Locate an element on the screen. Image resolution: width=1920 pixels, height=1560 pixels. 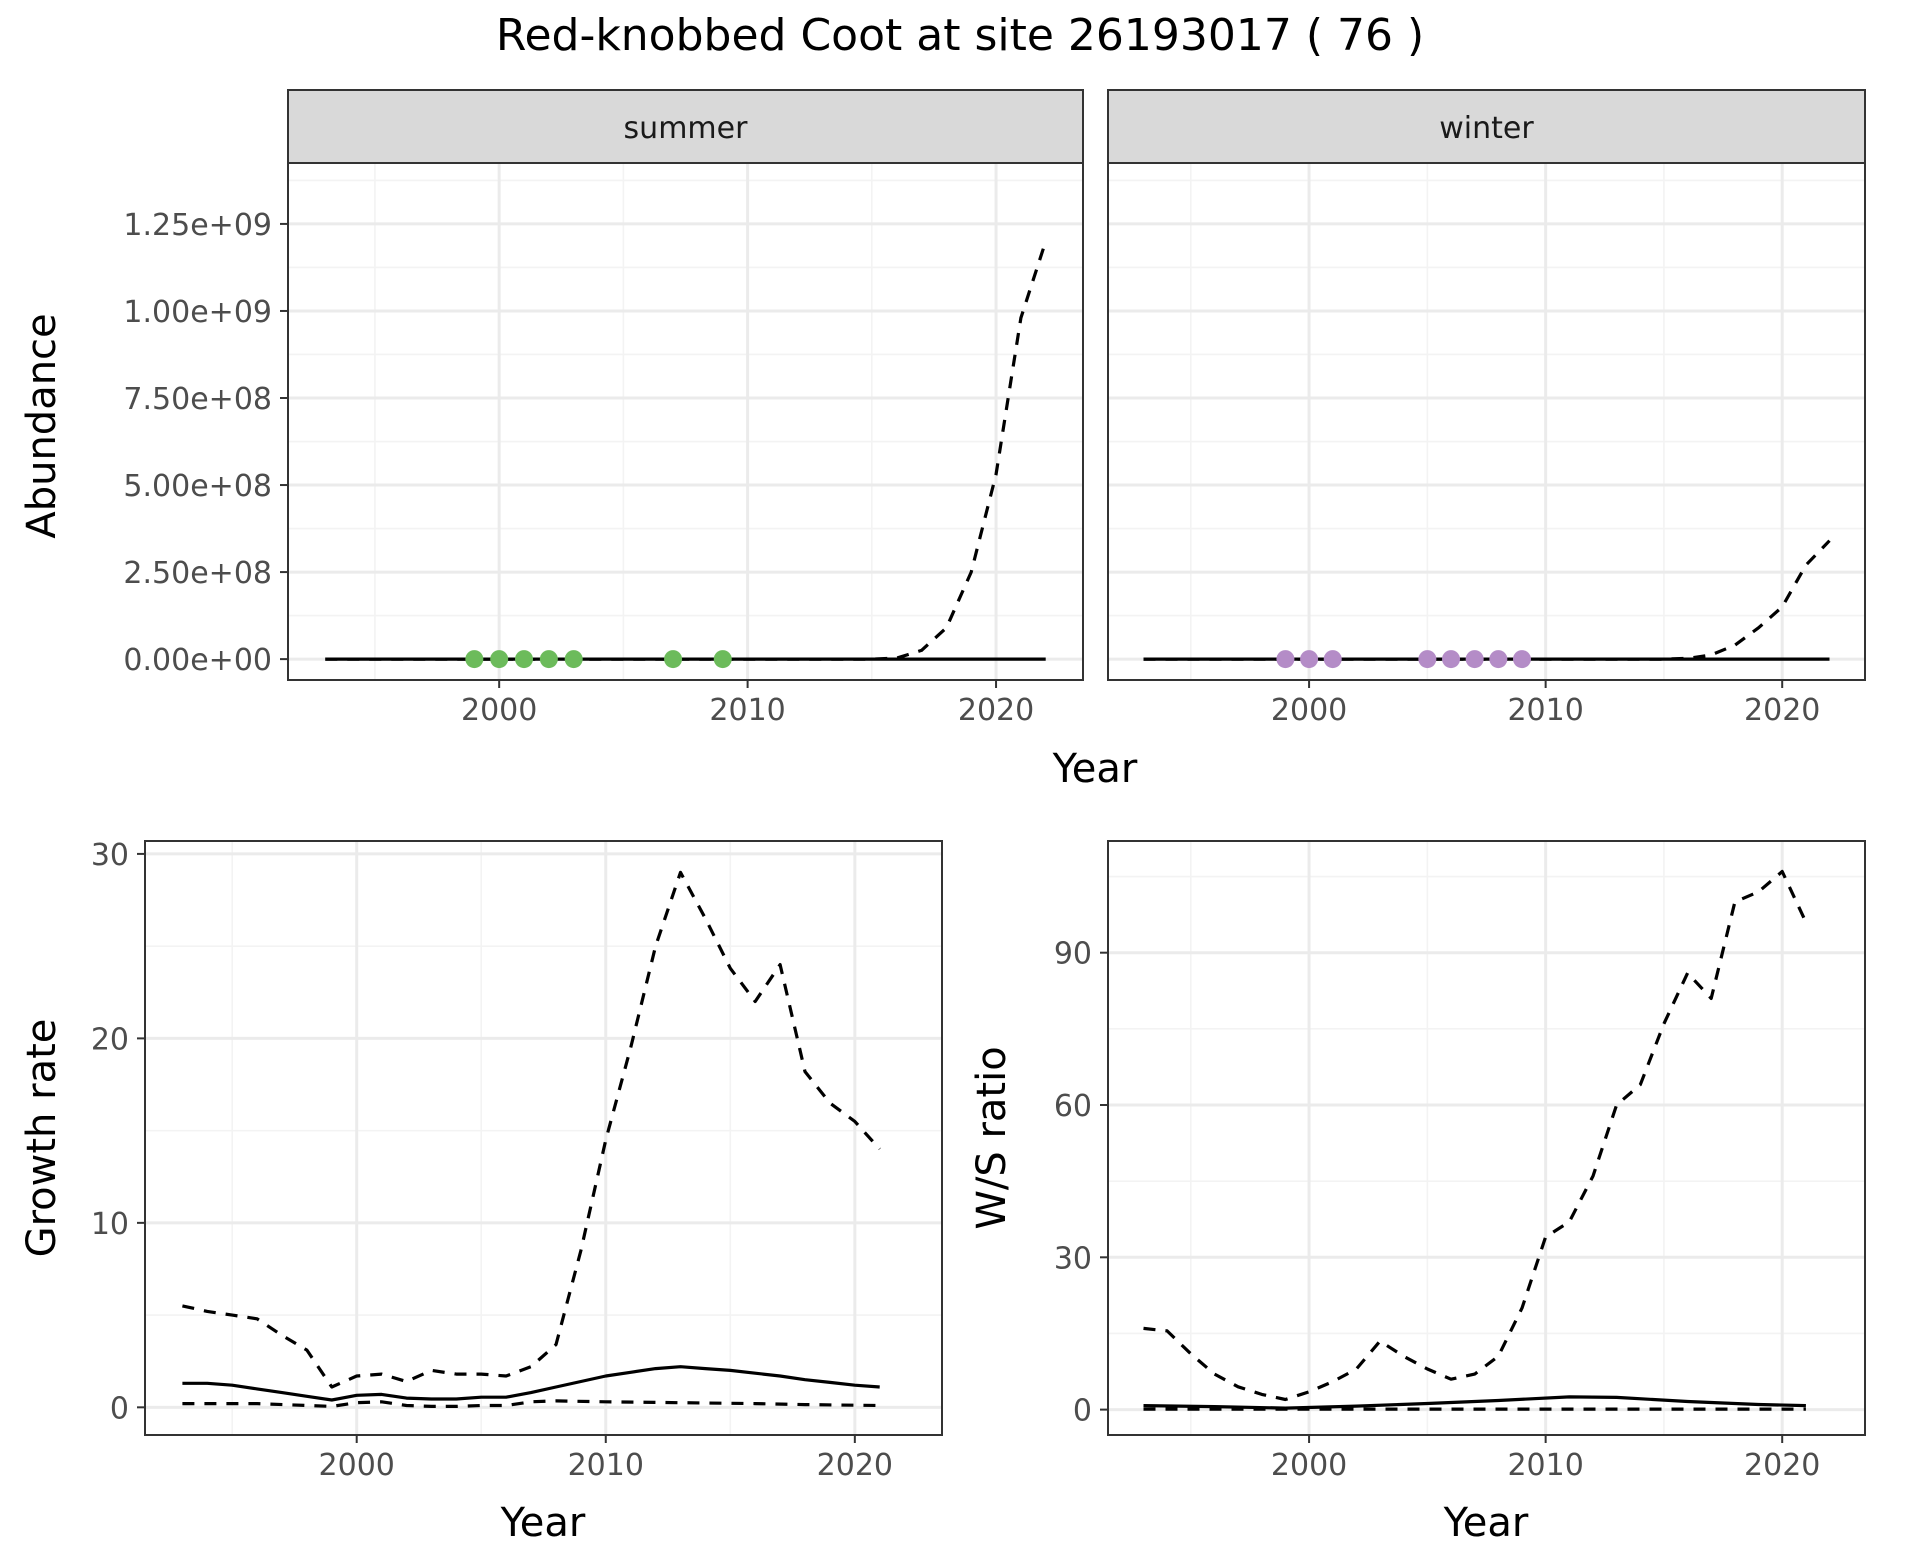
ws_ratio-y-tick-label: 60 is located at coordinates (1073, 1106).